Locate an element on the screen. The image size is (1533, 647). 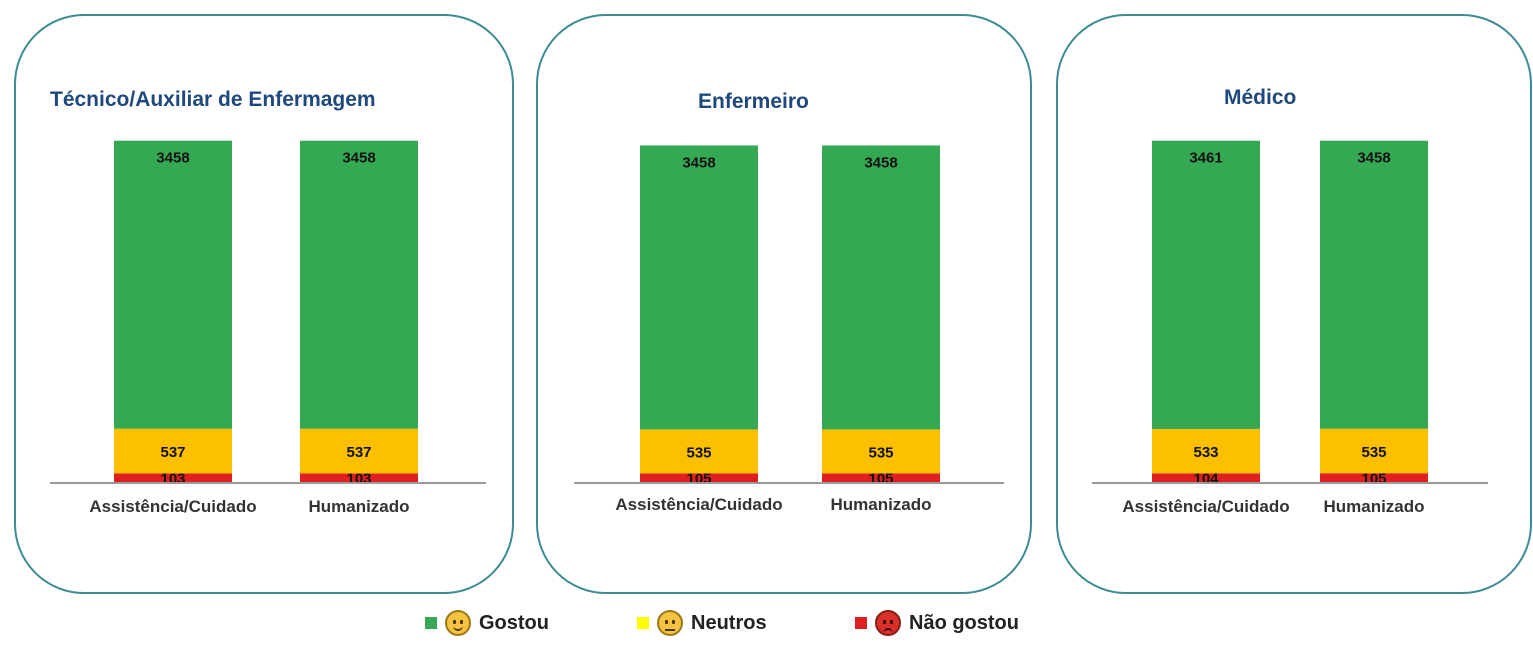
chart-title: Médico is located at coordinates (1260, 97).